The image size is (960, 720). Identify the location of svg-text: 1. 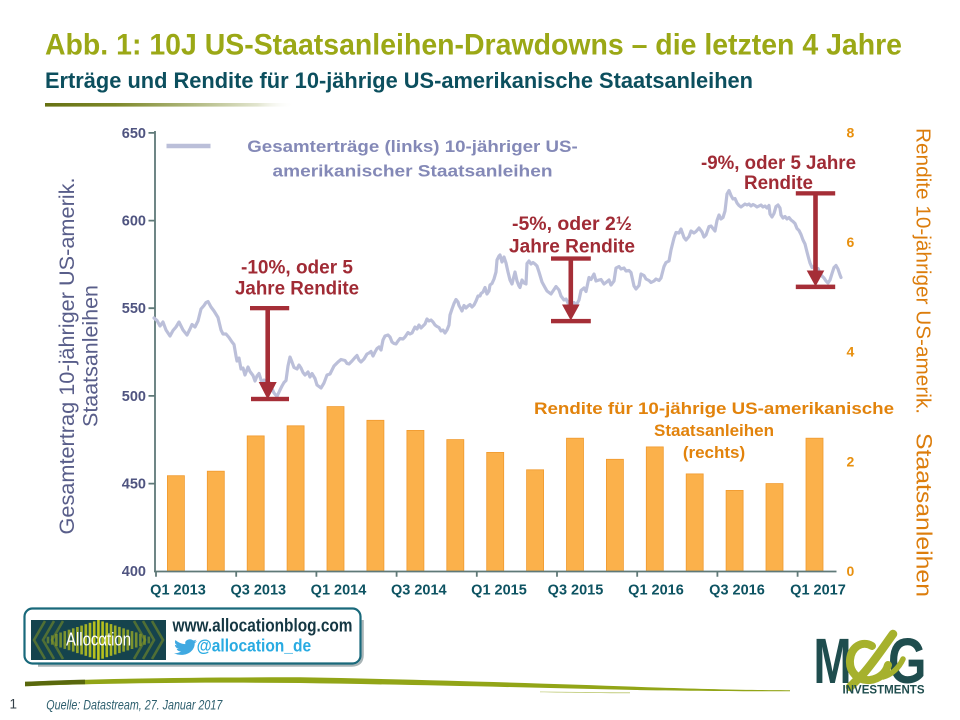
(14, 704).